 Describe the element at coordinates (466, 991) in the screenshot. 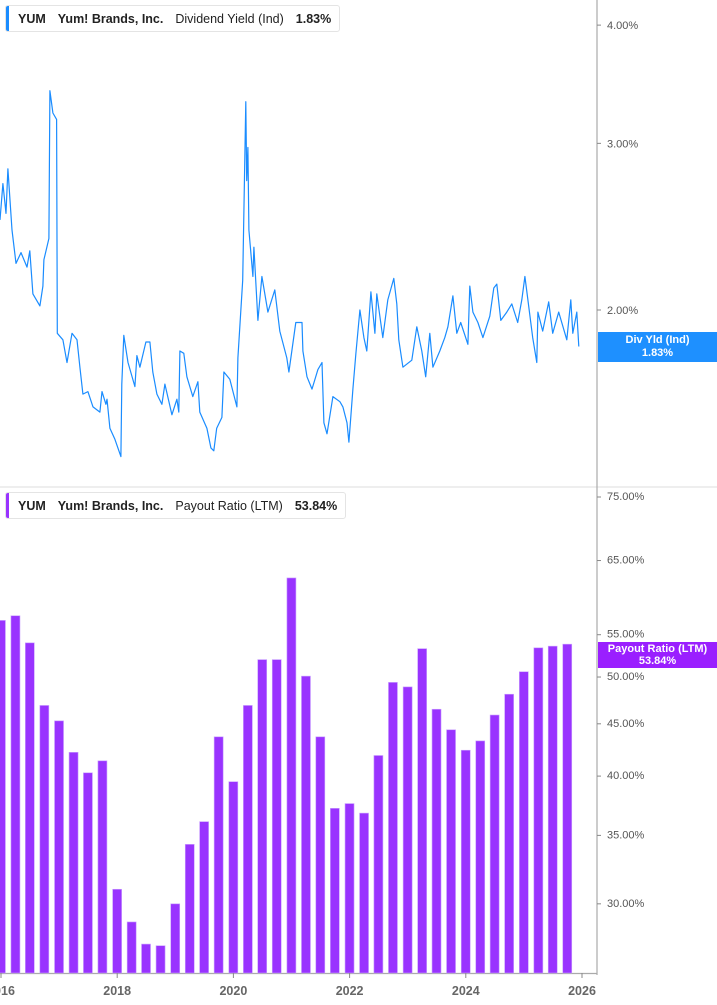

I see `x-tick-label: 2024` at that location.